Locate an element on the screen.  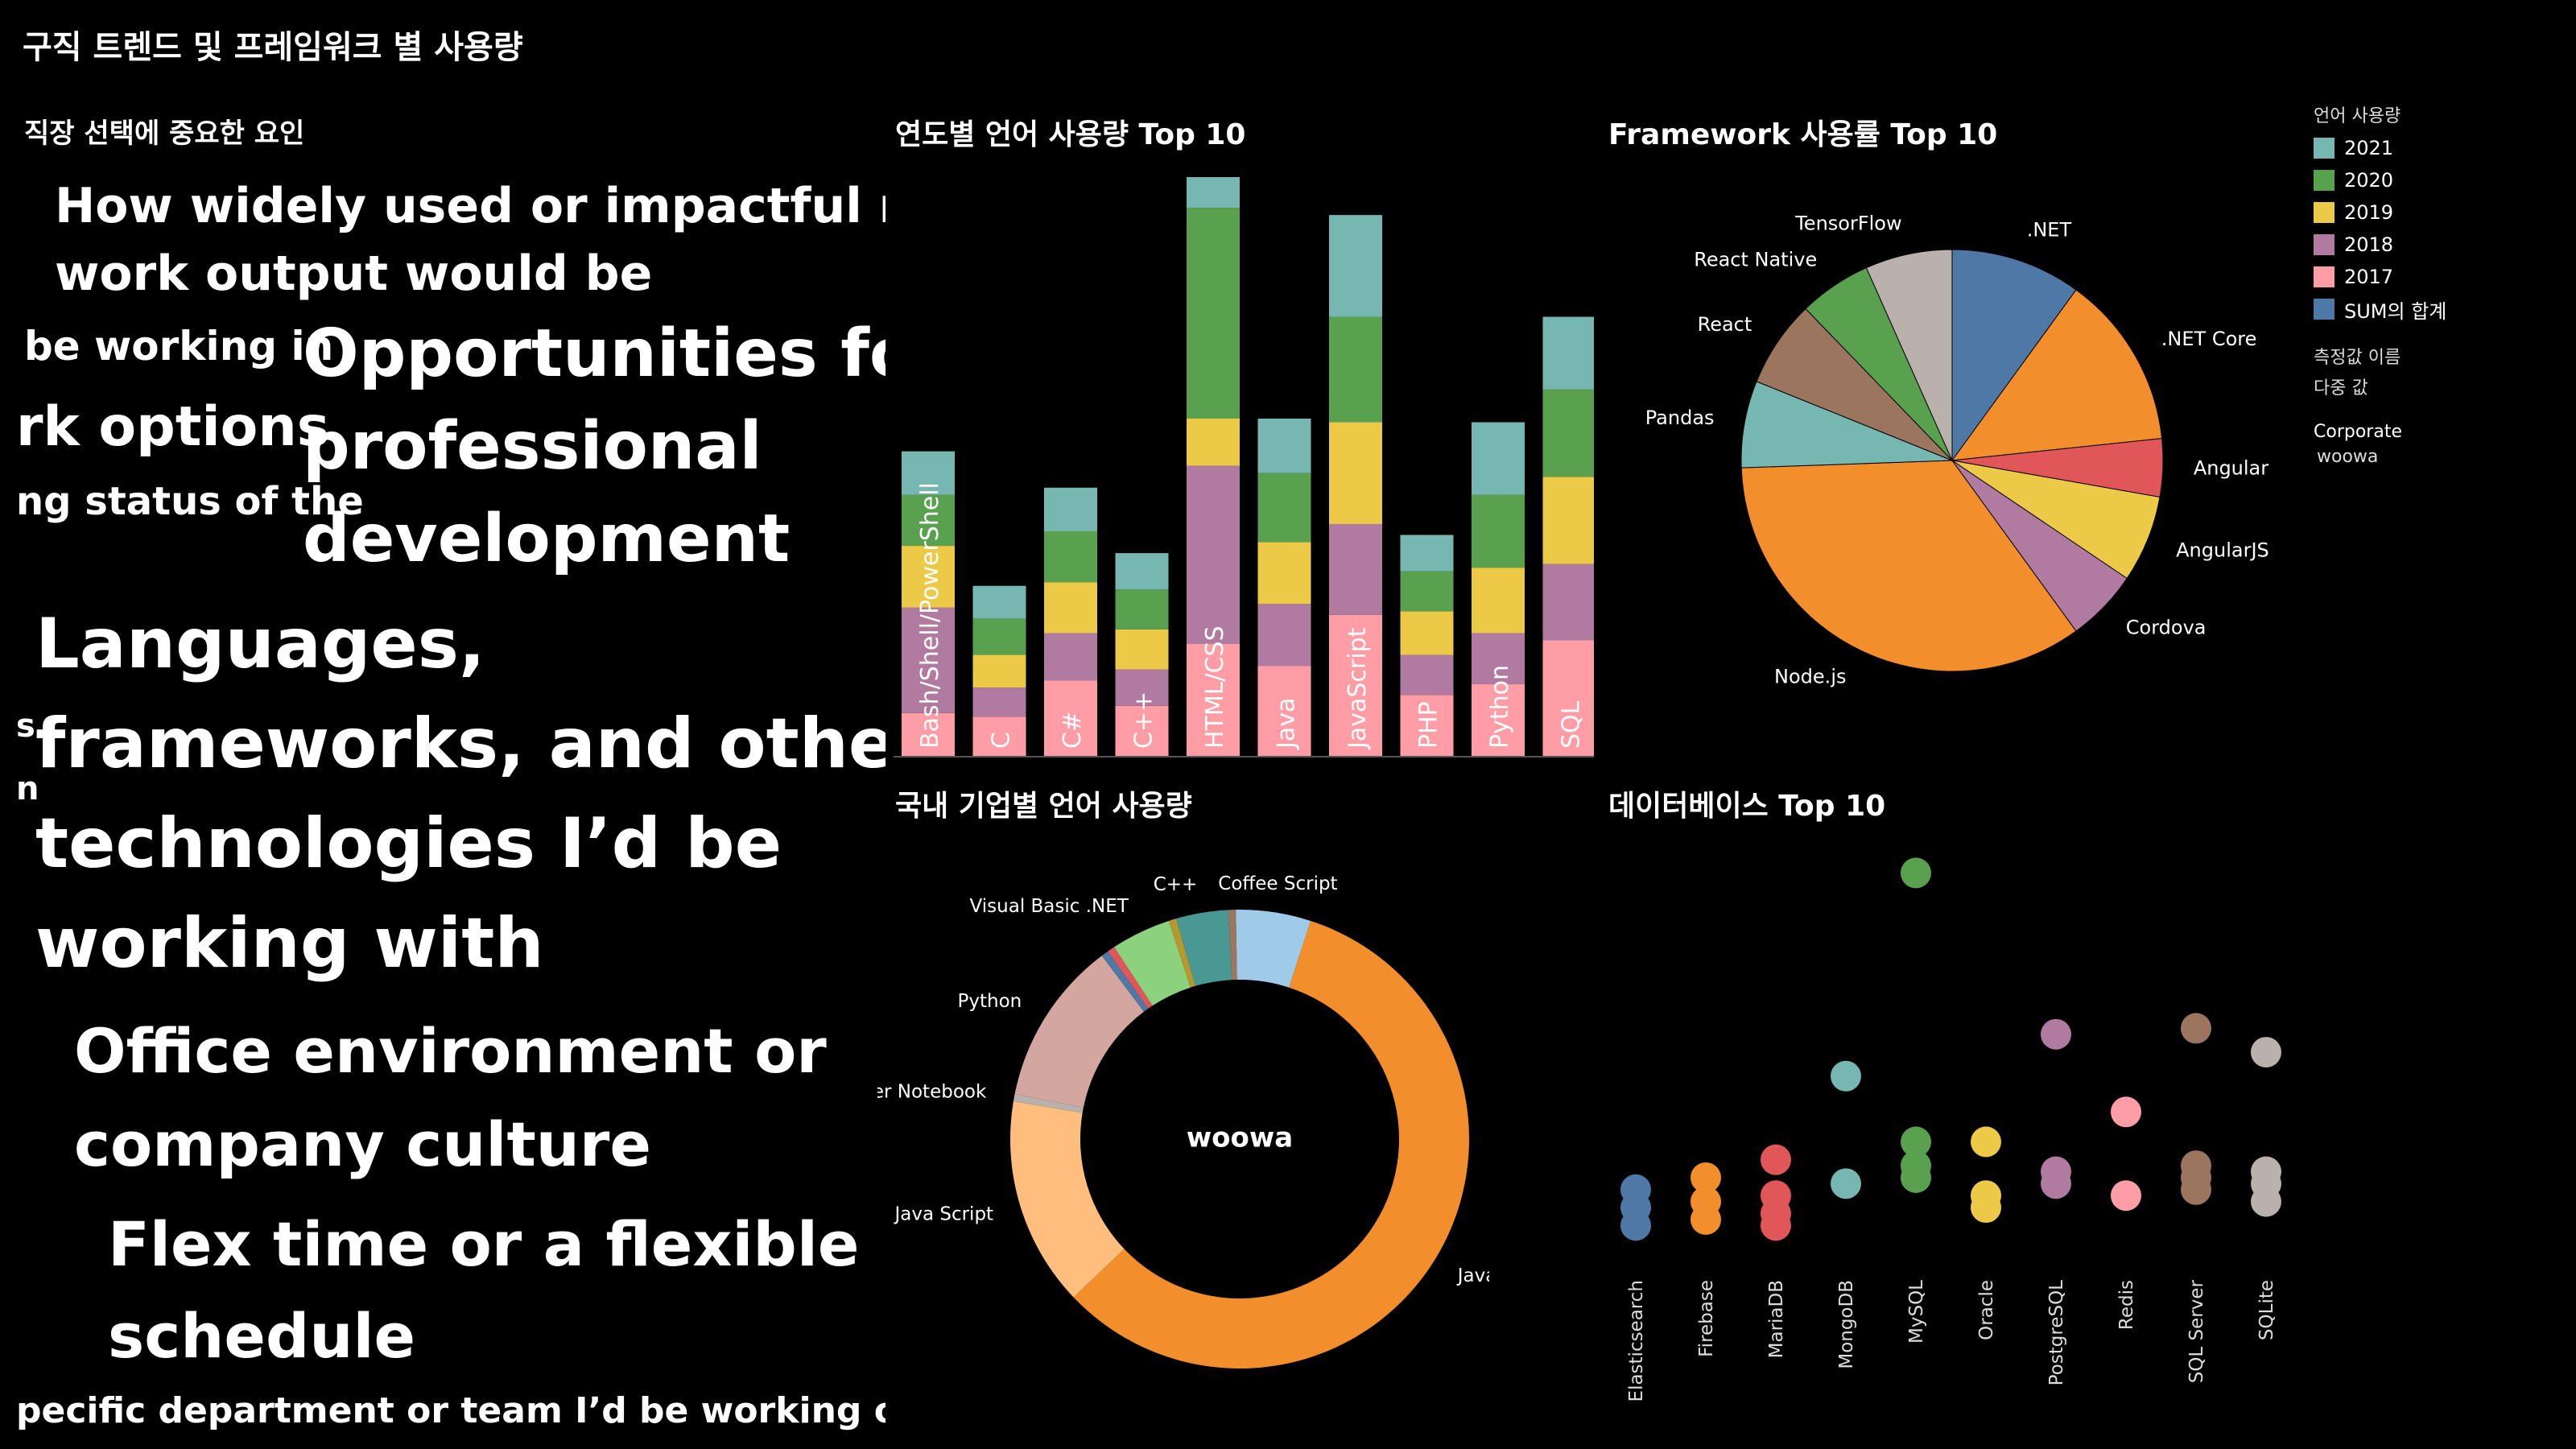
page-title: 구직 트렌드 및 프레임워크 별 사용량 is located at coordinates (273, 47).